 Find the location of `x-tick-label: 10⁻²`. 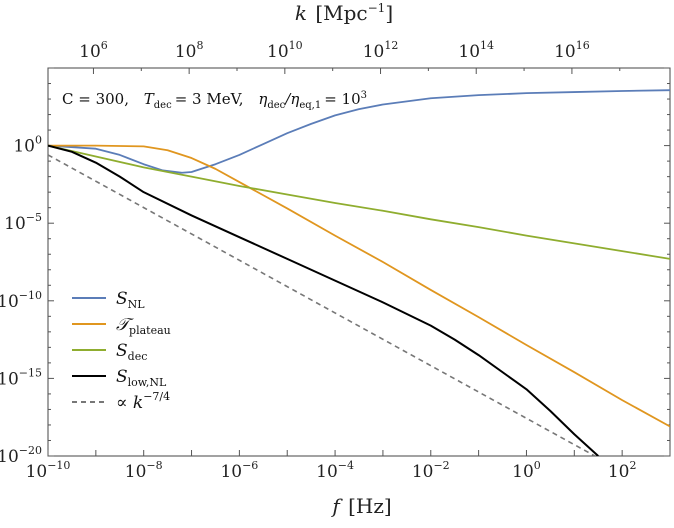

x-tick-label: 10⁻² is located at coordinates (431, 470).